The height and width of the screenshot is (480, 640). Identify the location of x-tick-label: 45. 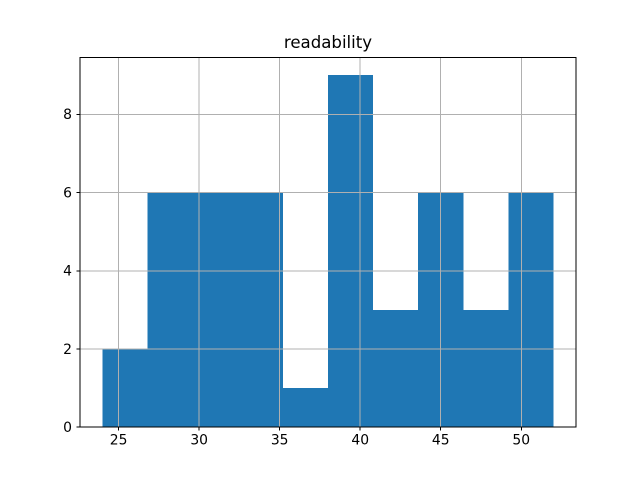
(441, 441).